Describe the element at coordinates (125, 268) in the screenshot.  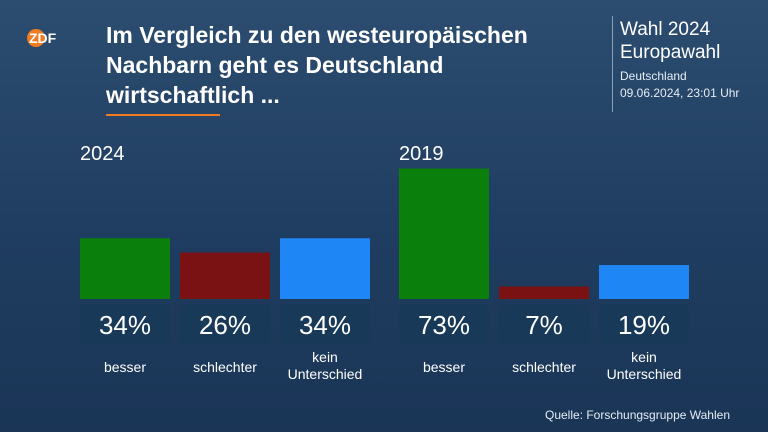
I see `bar-2024-besser` at that location.